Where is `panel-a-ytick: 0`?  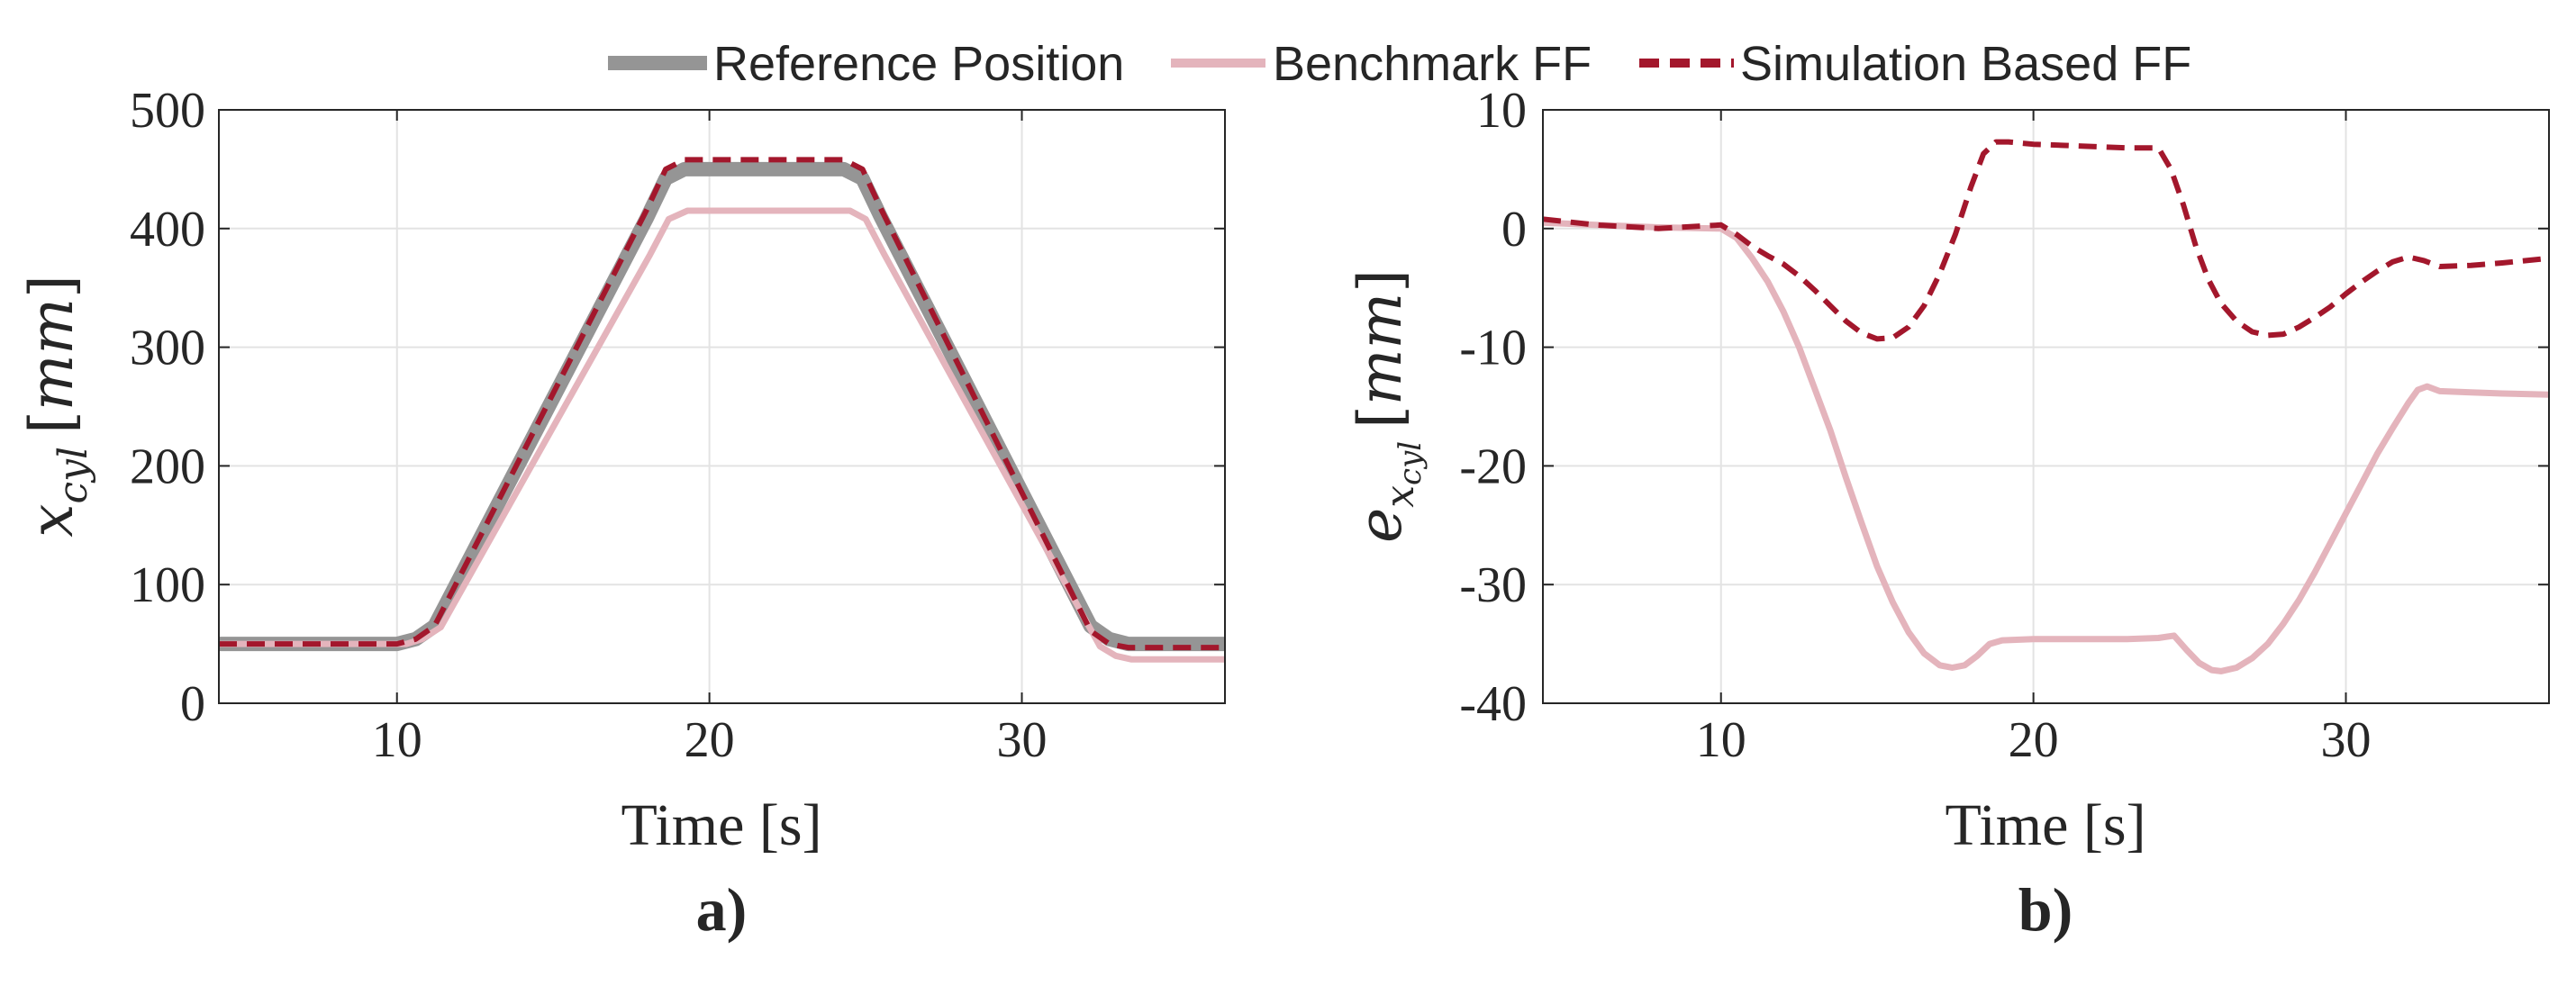 panel-a-ytick: 0 is located at coordinates (192, 704).